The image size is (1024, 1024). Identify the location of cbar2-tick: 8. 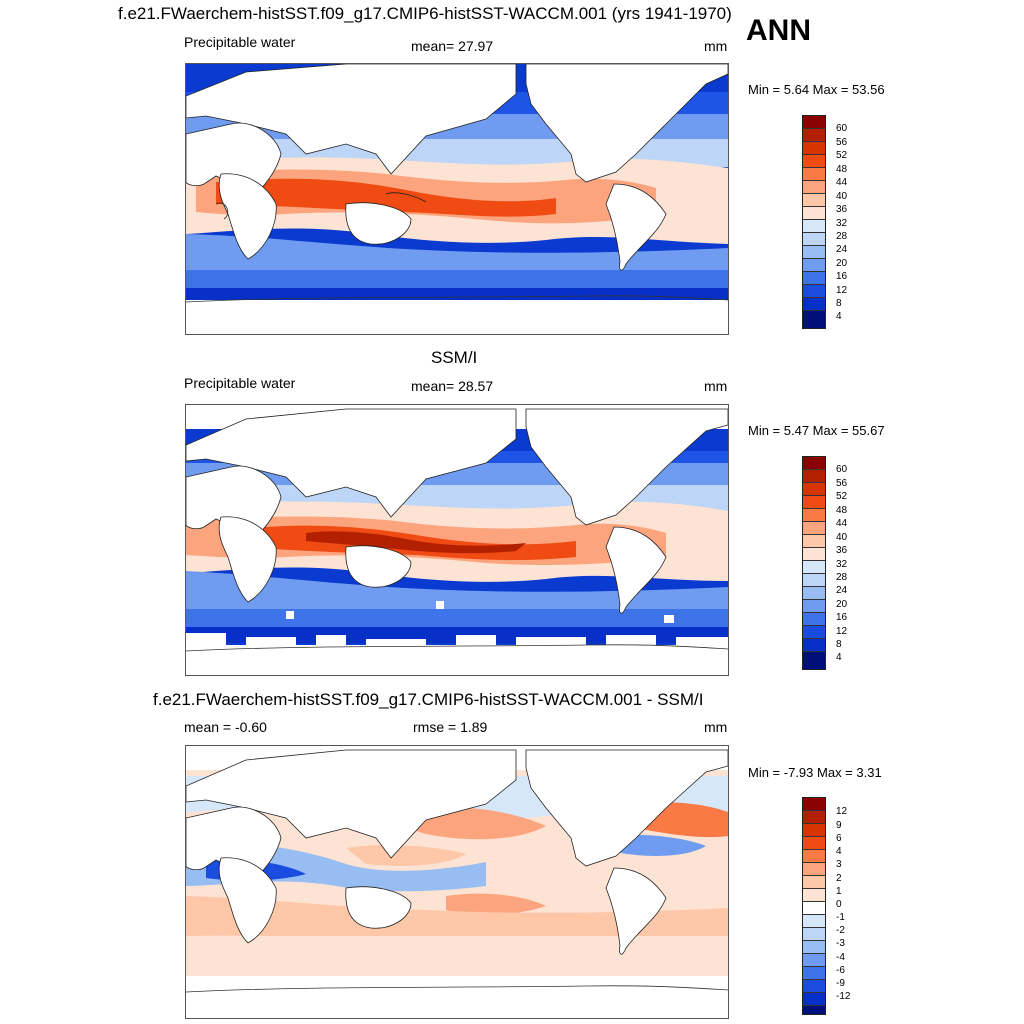
(839, 644).